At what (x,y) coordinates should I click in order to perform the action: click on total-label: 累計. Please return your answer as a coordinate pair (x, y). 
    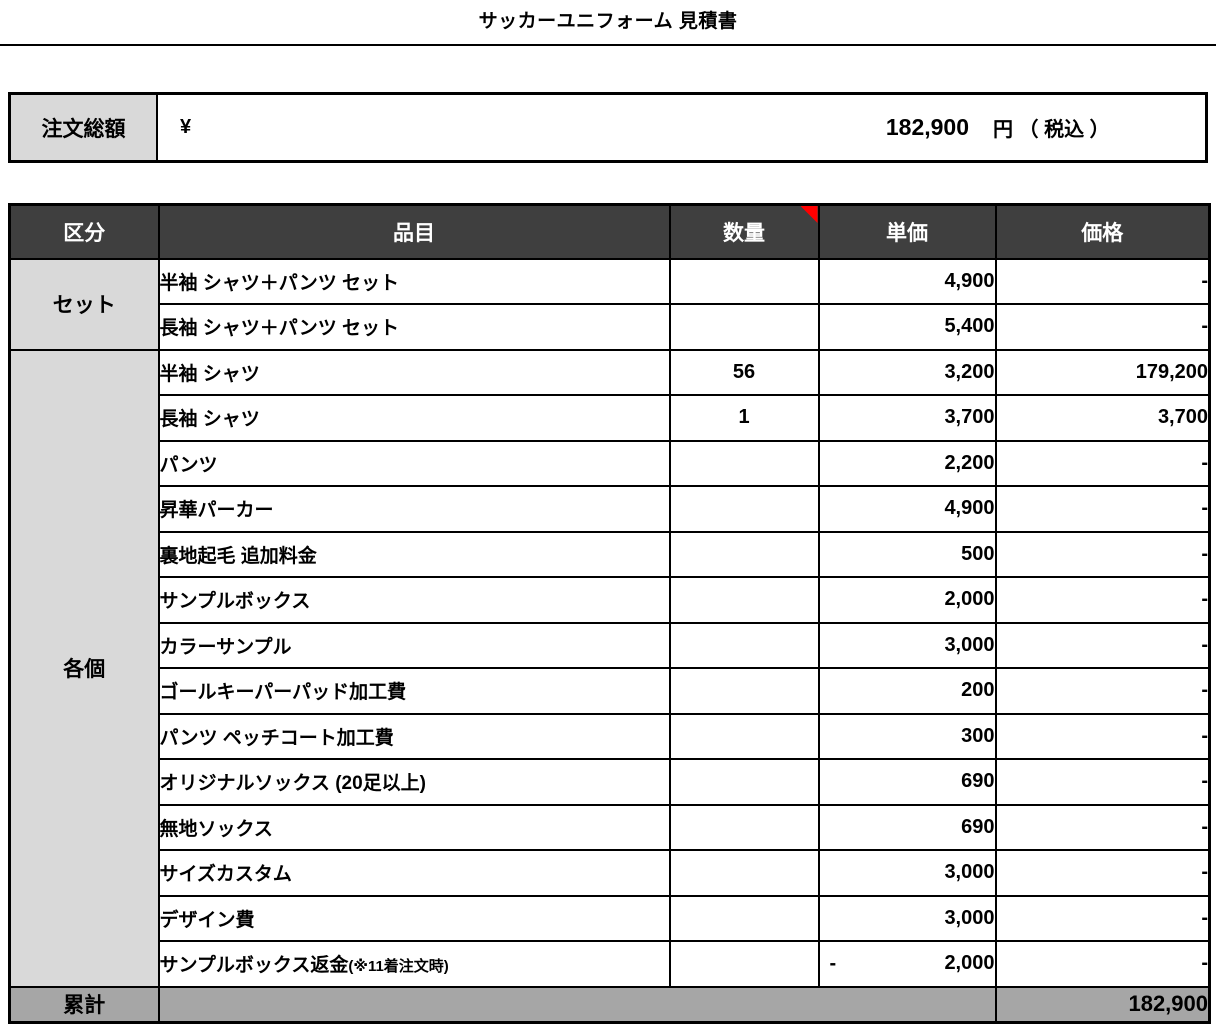
    Looking at the image, I should click on (84, 1004).